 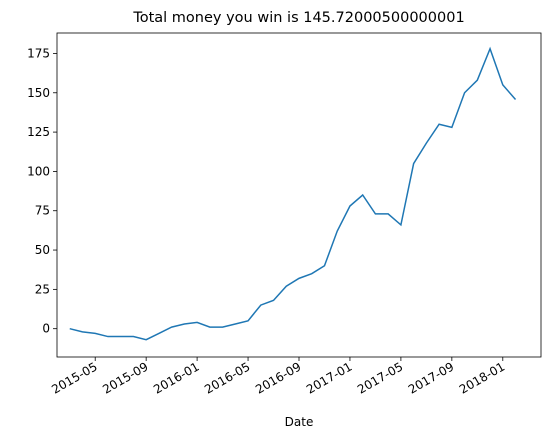 What do you see at coordinates (38, 171) in the screenshot?
I see `y-tick-label: 100` at bounding box center [38, 171].